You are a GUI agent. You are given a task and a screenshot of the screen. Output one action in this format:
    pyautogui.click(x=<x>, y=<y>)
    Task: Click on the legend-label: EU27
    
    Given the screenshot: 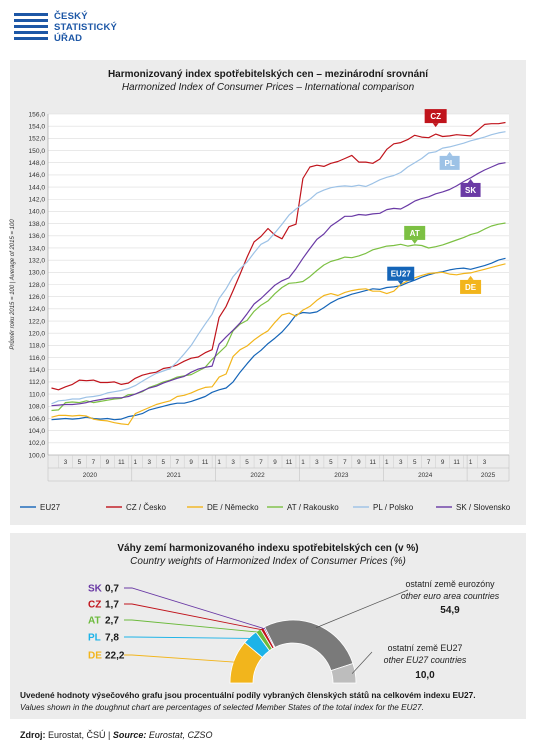 What is the action you would take?
    pyautogui.click(x=50, y=507)
    